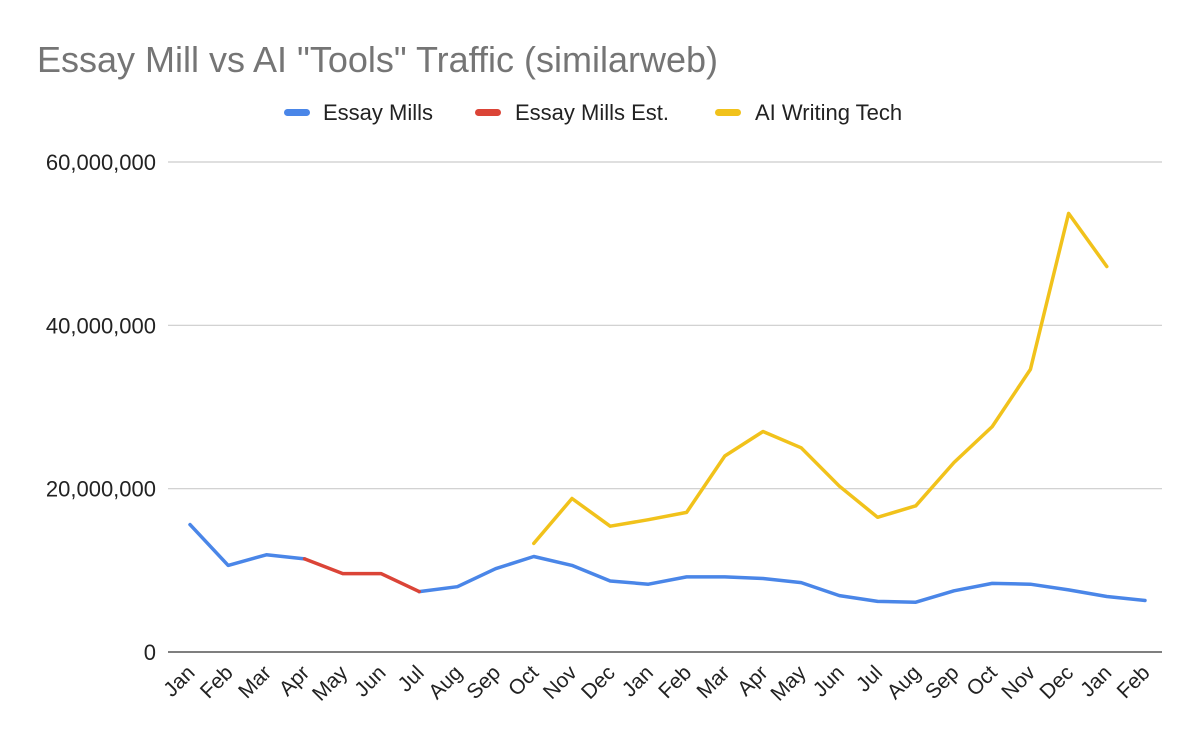 The image size is (1200, 742). I want to click on legend-label: Essay Mills, so click(378, 112).